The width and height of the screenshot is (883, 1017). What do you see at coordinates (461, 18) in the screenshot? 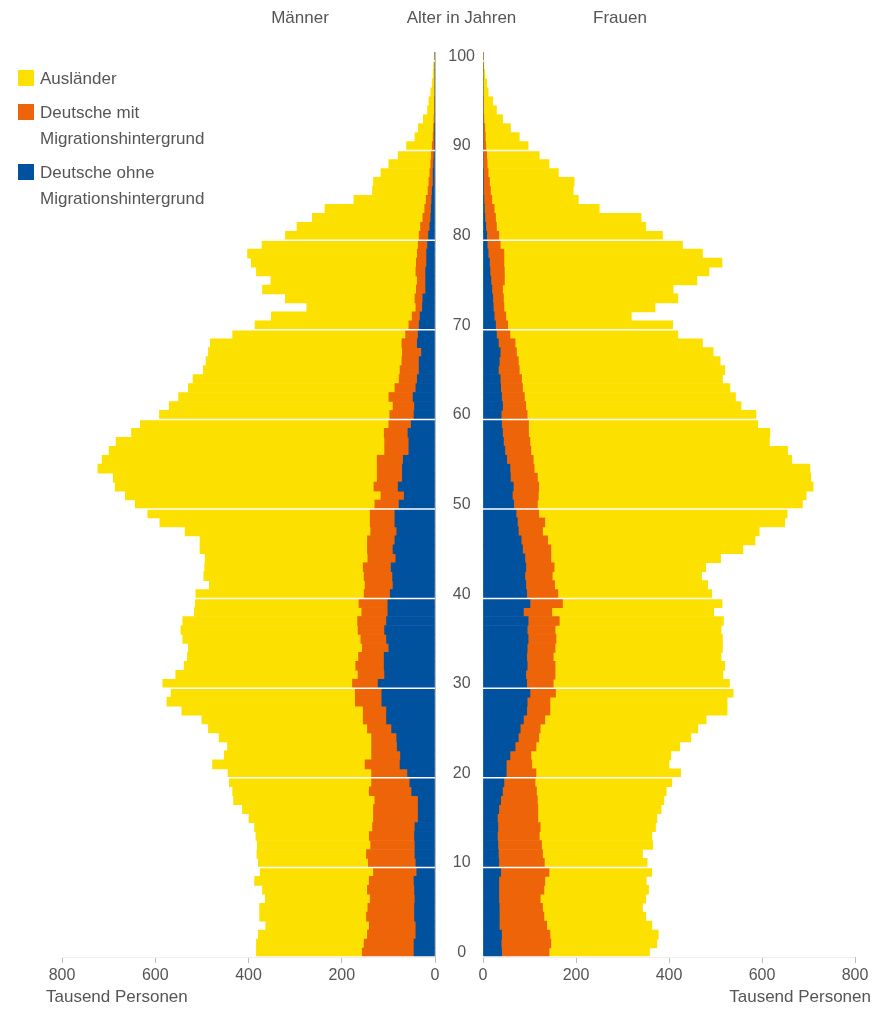
I see `y-axis-title: Alter in Jahren` at bounding box center [461, 18].